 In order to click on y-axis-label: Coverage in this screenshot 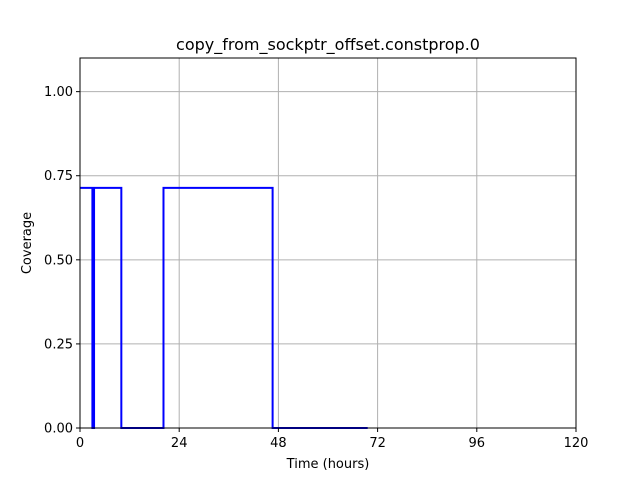, I will do `click(27, 243)`.